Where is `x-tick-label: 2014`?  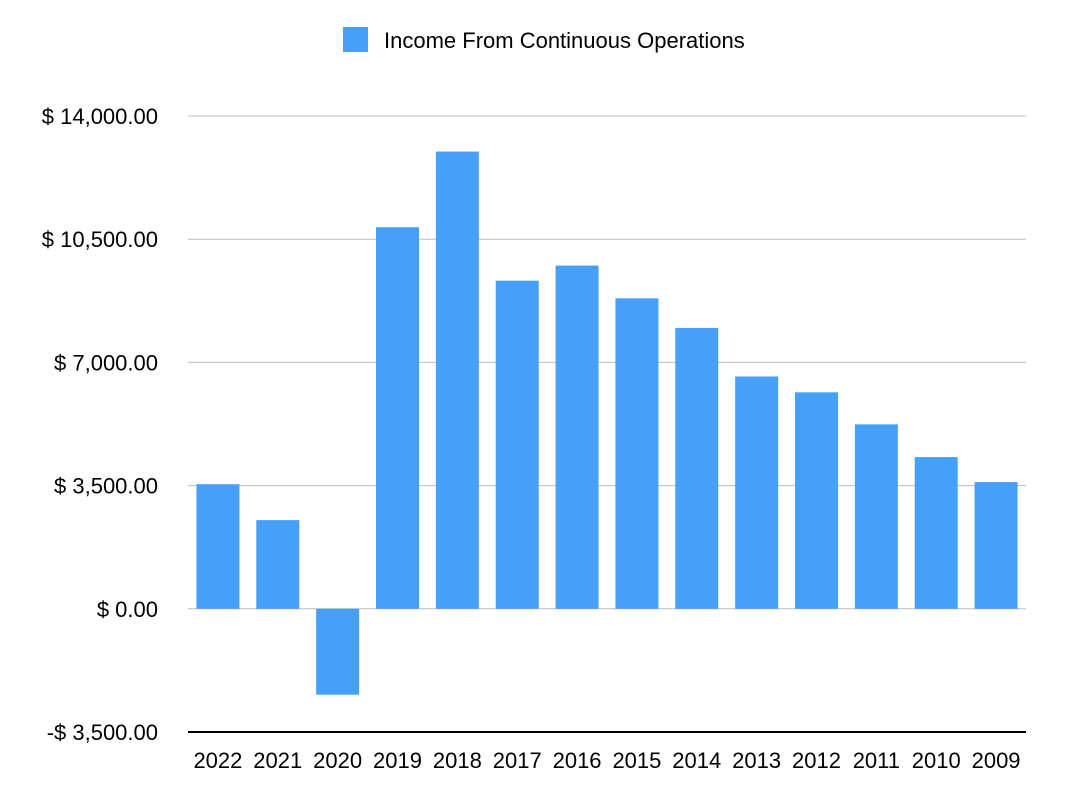 x-tick-label: 2014 is located at coordinates (696, 760).